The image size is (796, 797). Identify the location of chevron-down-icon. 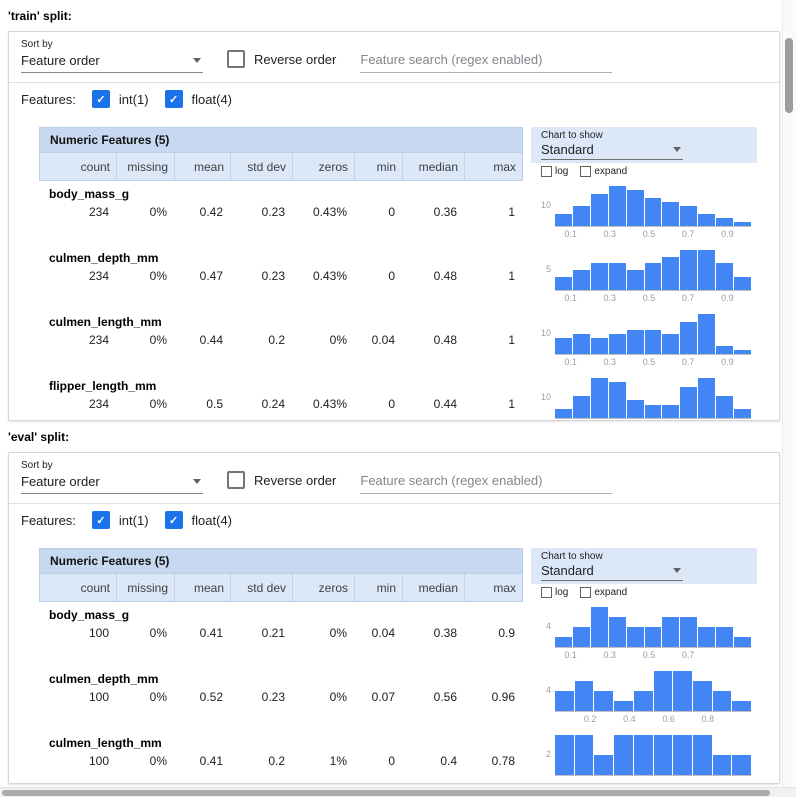
(197, 481).